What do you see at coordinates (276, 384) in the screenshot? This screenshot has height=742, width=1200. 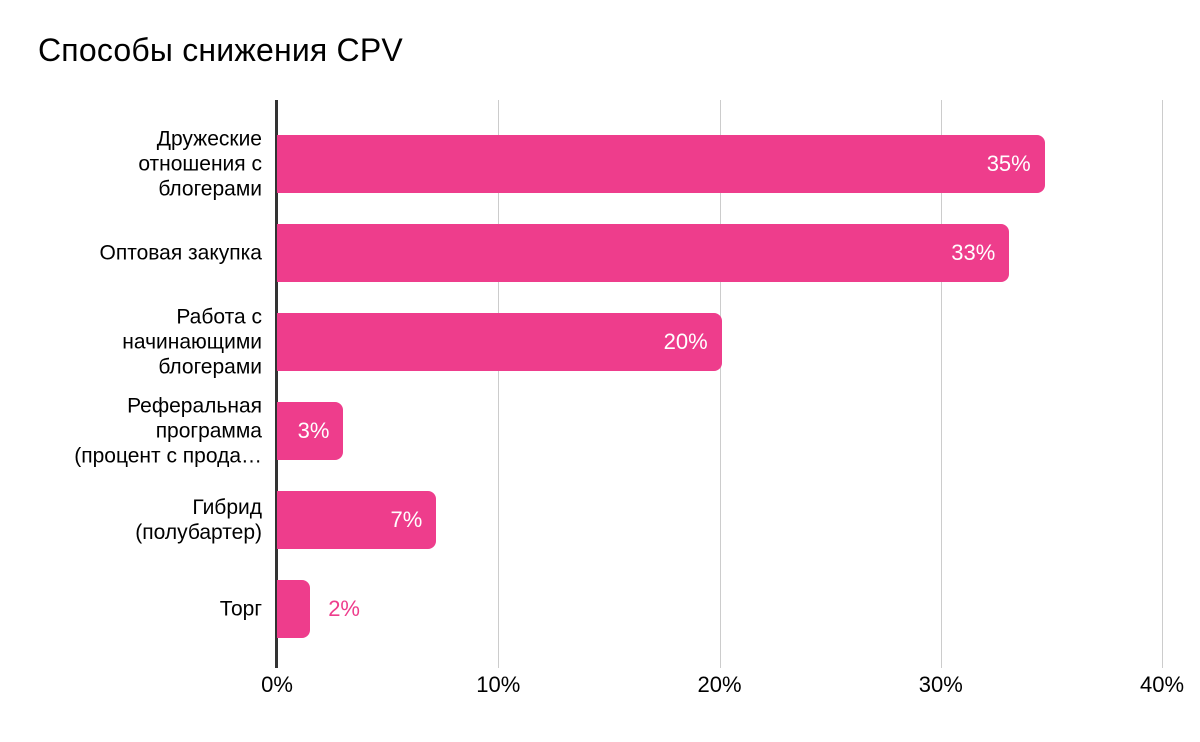 I see `y-axis-line` at bounding box center [276, 384].